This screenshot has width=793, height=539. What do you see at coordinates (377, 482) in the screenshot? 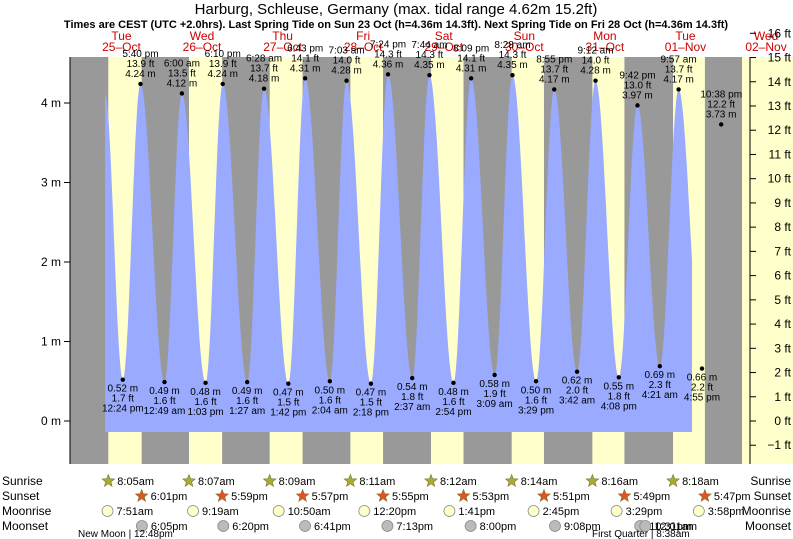
I see `sunrise-time: 8:11am` at bounding box center [377, 482].